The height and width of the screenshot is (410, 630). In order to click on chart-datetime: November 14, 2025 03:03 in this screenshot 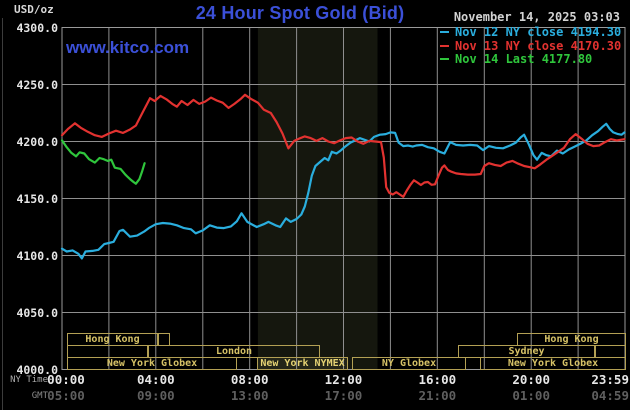, I will do `click(536, 17)`.